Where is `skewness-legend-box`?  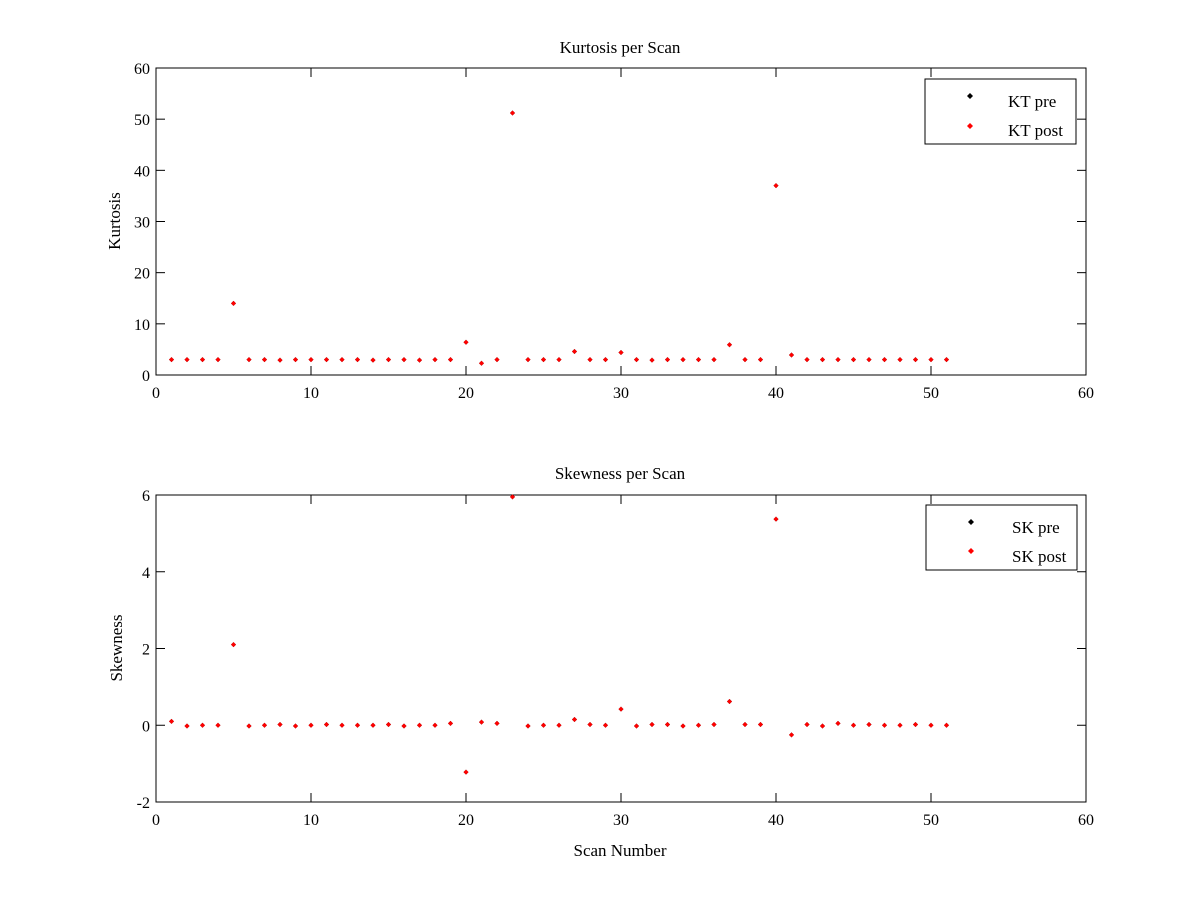
skewness-legend-box is located at coordinates (1001, 537).